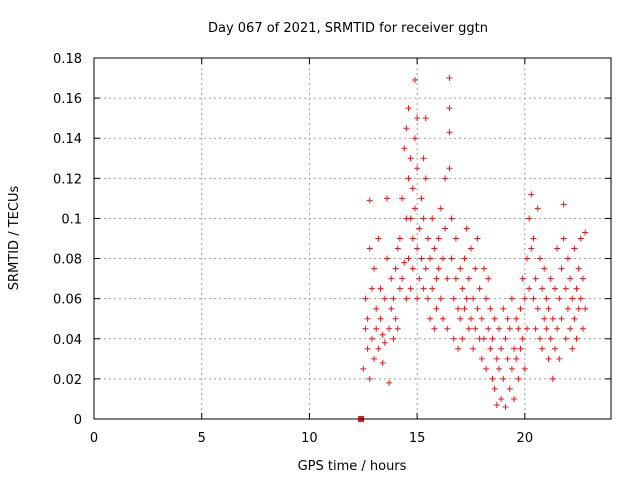 Image resolution: width=640 pixels, height=480 pixels. Describe the element at coordinates (311, 438) in the screenshot. I see `x-tick-labels: 0 5 10 15 20` at that location.